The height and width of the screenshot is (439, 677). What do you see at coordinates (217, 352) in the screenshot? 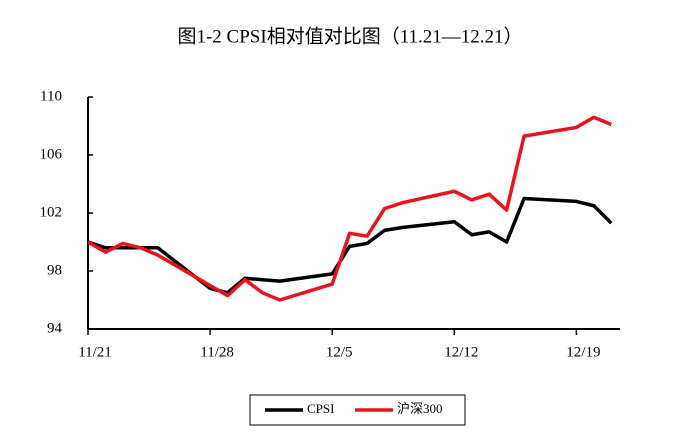
I see `x-tick-label: 11/28` at bounding box center [217, 352].